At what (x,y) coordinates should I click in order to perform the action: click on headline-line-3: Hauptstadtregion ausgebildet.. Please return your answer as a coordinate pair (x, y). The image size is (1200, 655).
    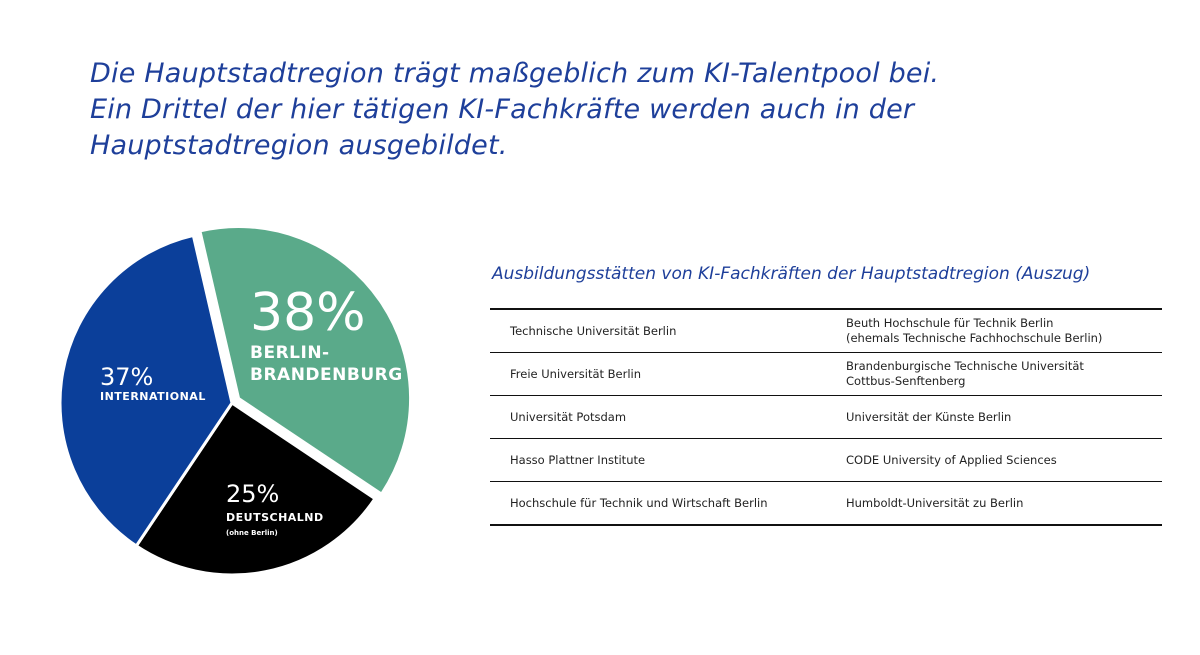
    Looking at the image, I should click on (299, 145).